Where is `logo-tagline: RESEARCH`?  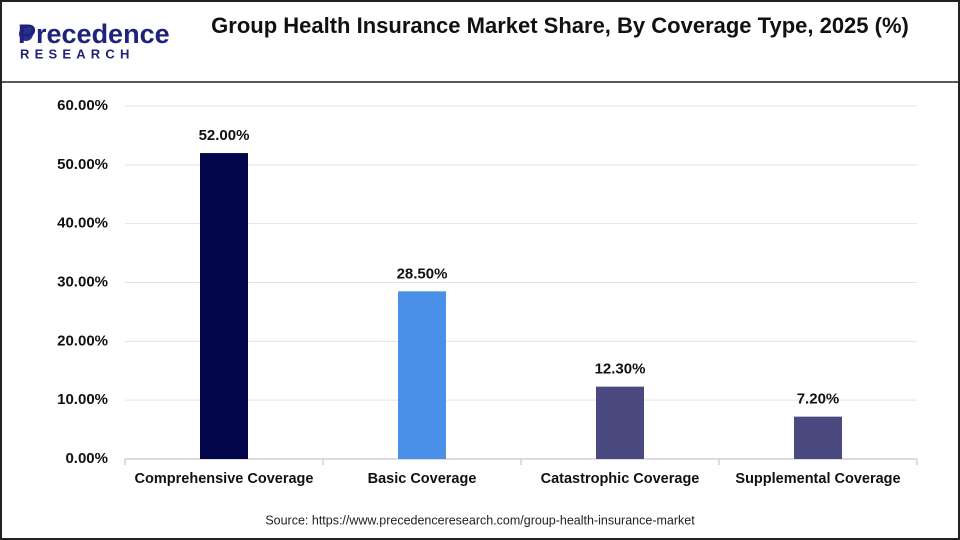
logo-tagline: RESEARCH is located at coordinates (77, 53).